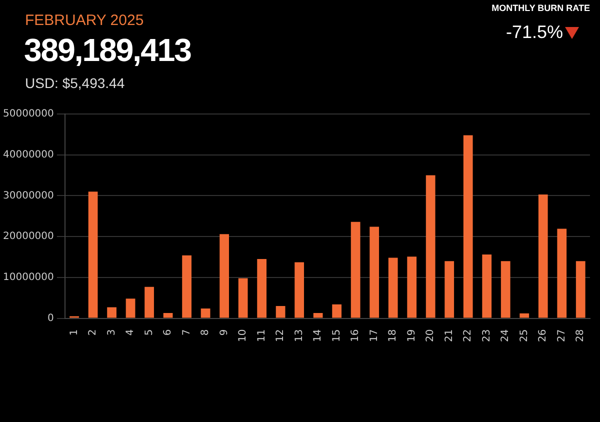  I want to click on y-tick-label: 50000000, so click(28, 114).